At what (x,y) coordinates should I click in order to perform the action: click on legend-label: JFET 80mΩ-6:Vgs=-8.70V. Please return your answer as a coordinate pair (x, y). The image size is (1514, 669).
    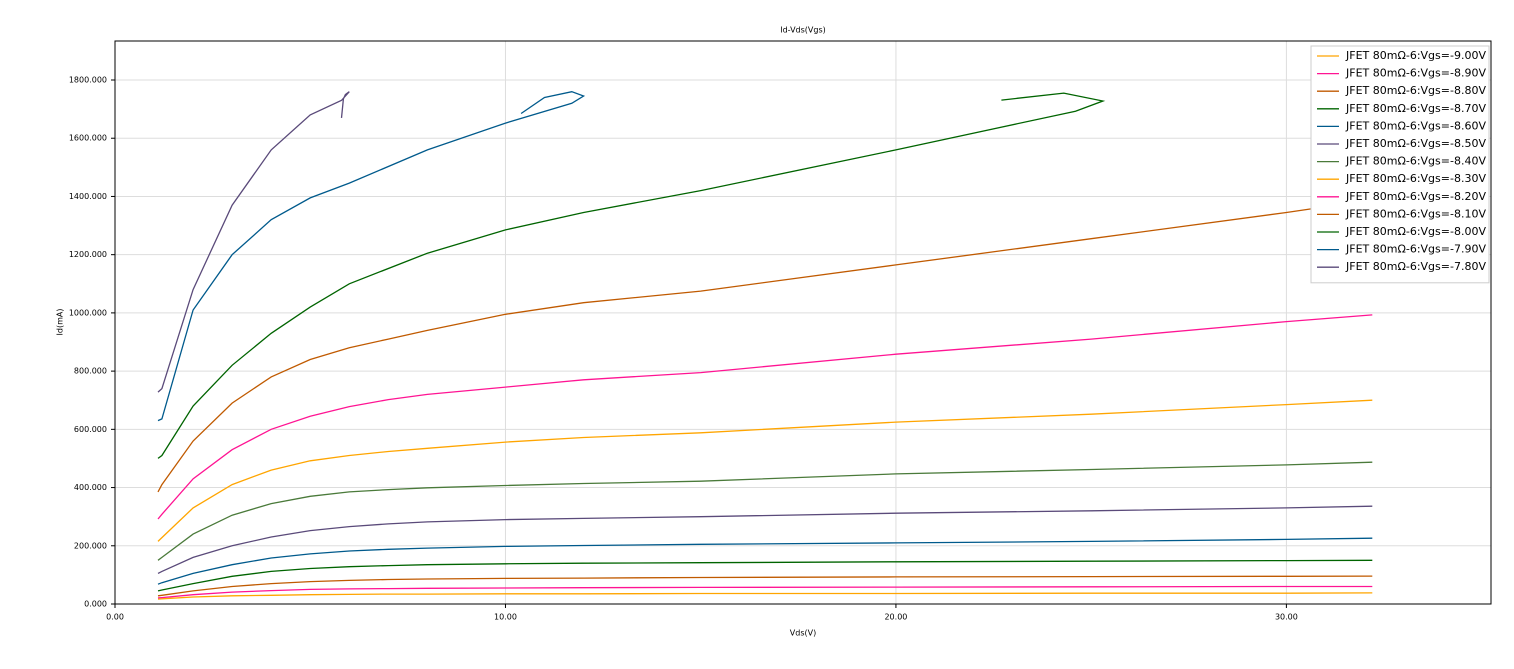
    Looking at the image, I should click on (1415, 108).